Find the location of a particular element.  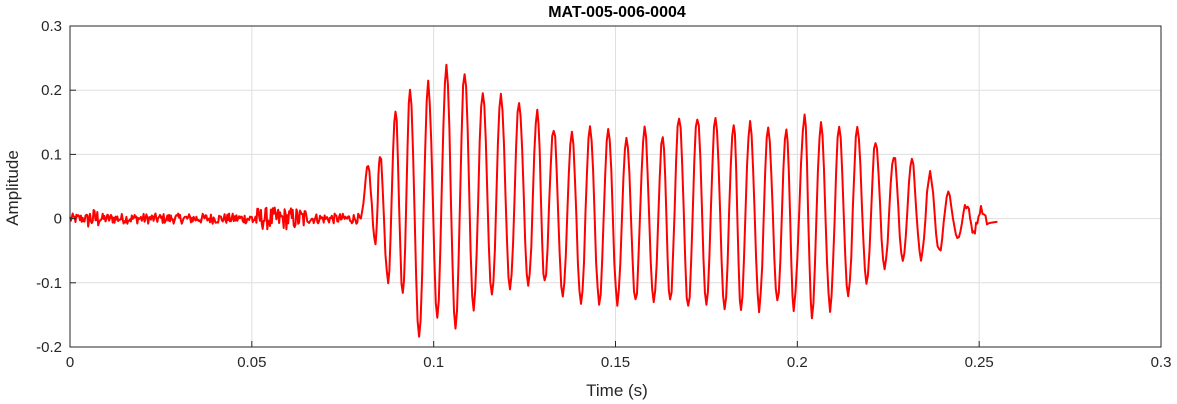

y-axis-label: Amplitude is located at coordinates (12, 188).